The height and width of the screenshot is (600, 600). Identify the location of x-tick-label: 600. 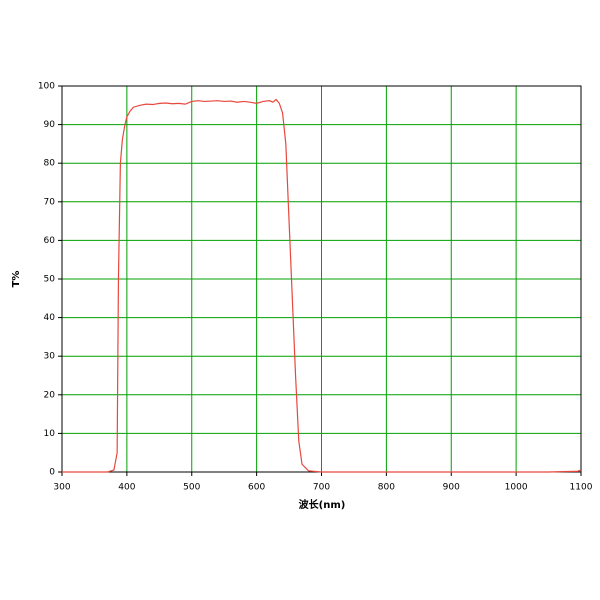
(256, 488).